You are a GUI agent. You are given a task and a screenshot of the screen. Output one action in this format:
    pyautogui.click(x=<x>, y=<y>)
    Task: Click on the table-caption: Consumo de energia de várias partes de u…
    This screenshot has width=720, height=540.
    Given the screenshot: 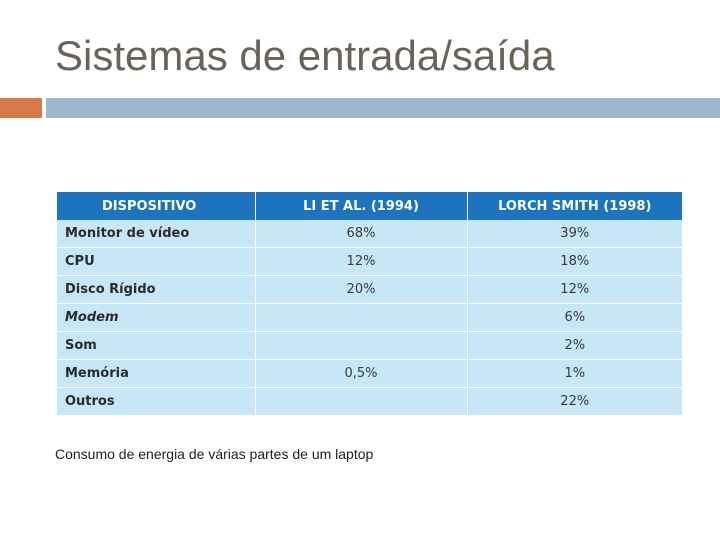 What is the action you would take?
    pyautogui.click(x=214, y=454)
    